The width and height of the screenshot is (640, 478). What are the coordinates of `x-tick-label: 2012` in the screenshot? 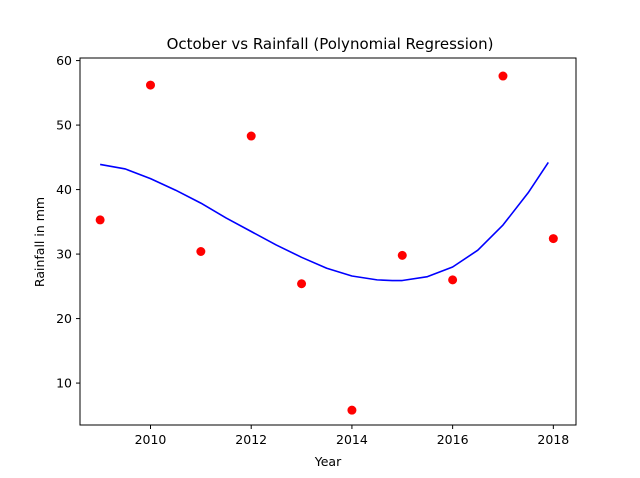 It's located at (251, 439).